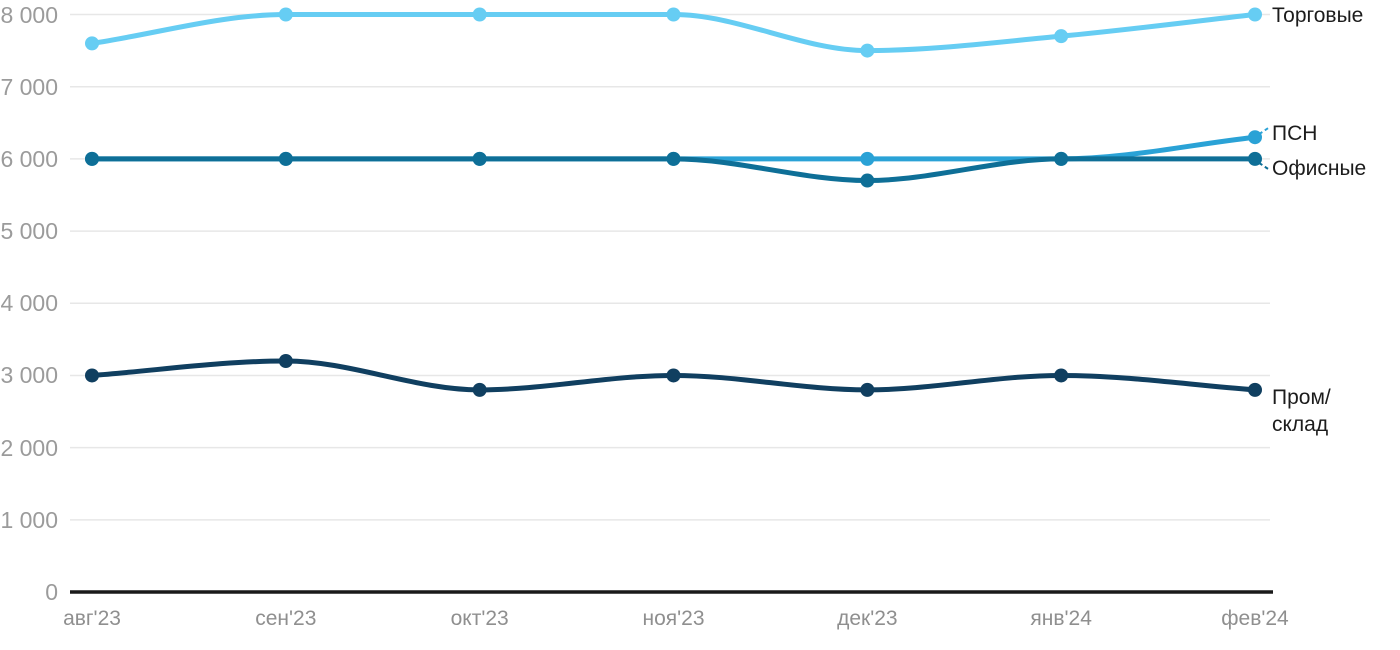 The height and width of the screenshot is (650, 1400). I want to click on series-label-psn: ПСН, so click(1294, 133).